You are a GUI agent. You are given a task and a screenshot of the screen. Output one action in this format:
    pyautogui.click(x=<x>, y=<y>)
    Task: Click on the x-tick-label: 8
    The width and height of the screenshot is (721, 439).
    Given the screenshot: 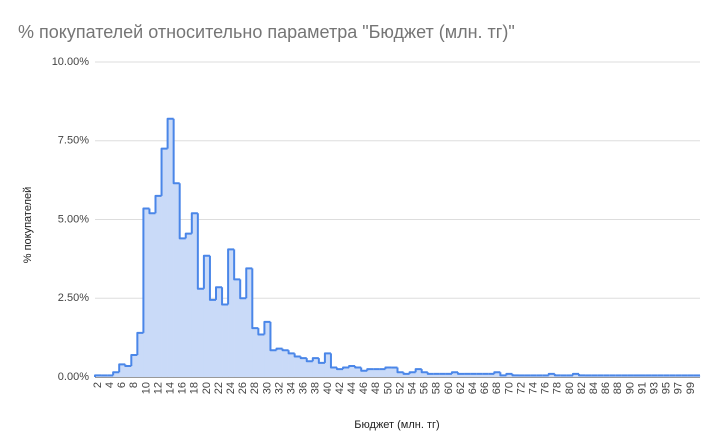 What is the action you would take?
    pyautogui.click(x=134, y=385)
    